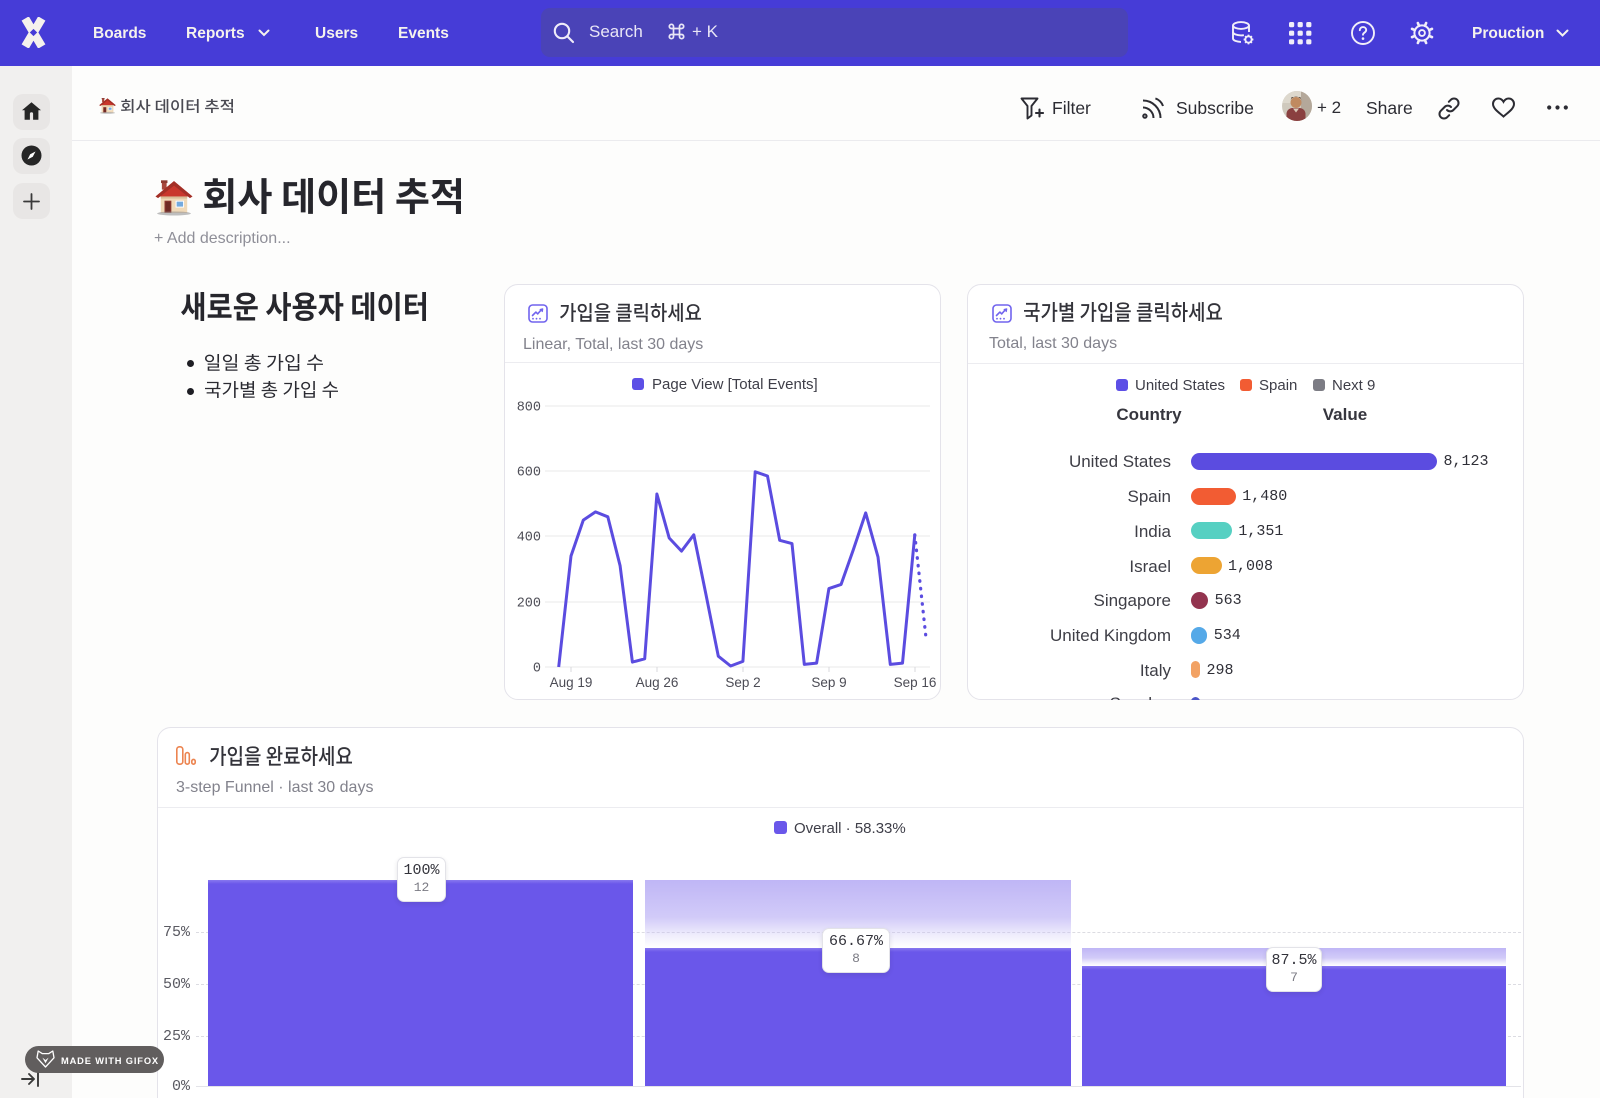 This screenshot has height=1098, width=1600. Describe the element at coordinates (529, 604) in the screenshot. I see `svg-text: 200` at that location.